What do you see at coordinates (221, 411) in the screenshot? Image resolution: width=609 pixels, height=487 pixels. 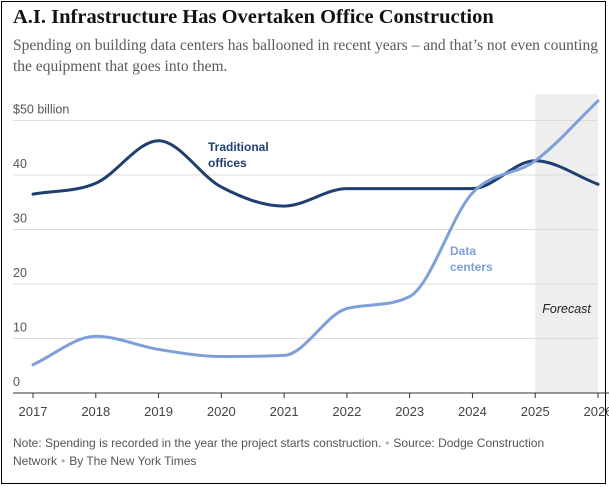 I see `x-tick-label: 2020` at bounding box center [221, 411].